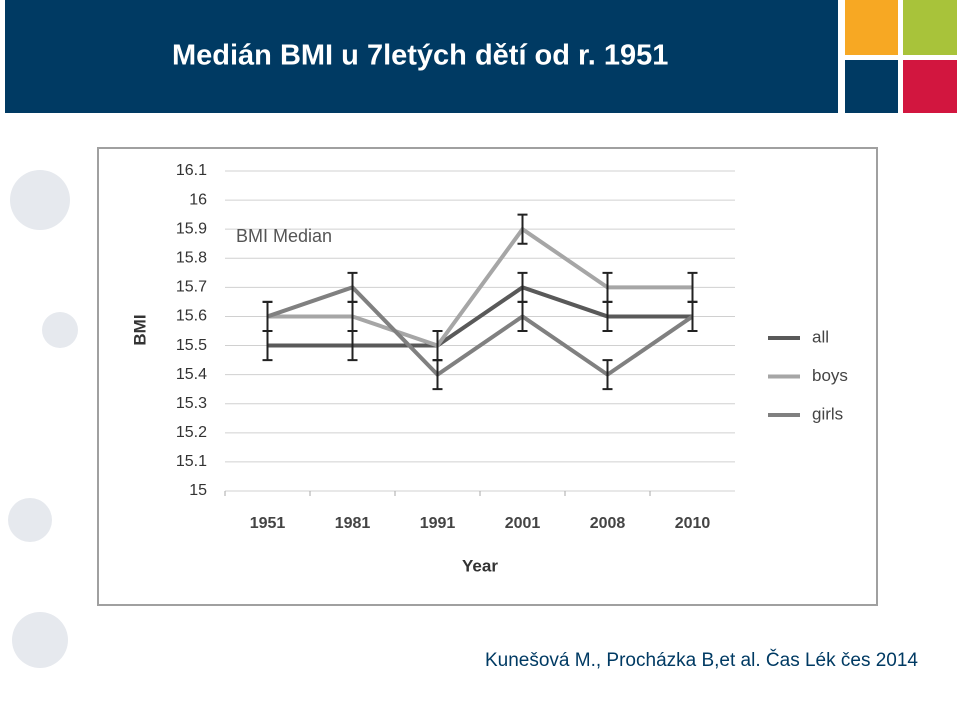  I want to click on y-tick-label: 15.7, so click(191, 287).